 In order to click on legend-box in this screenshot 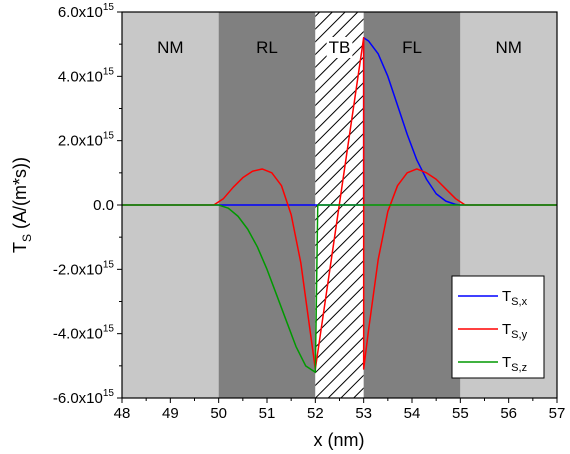, I will do `click(498, 327)`.